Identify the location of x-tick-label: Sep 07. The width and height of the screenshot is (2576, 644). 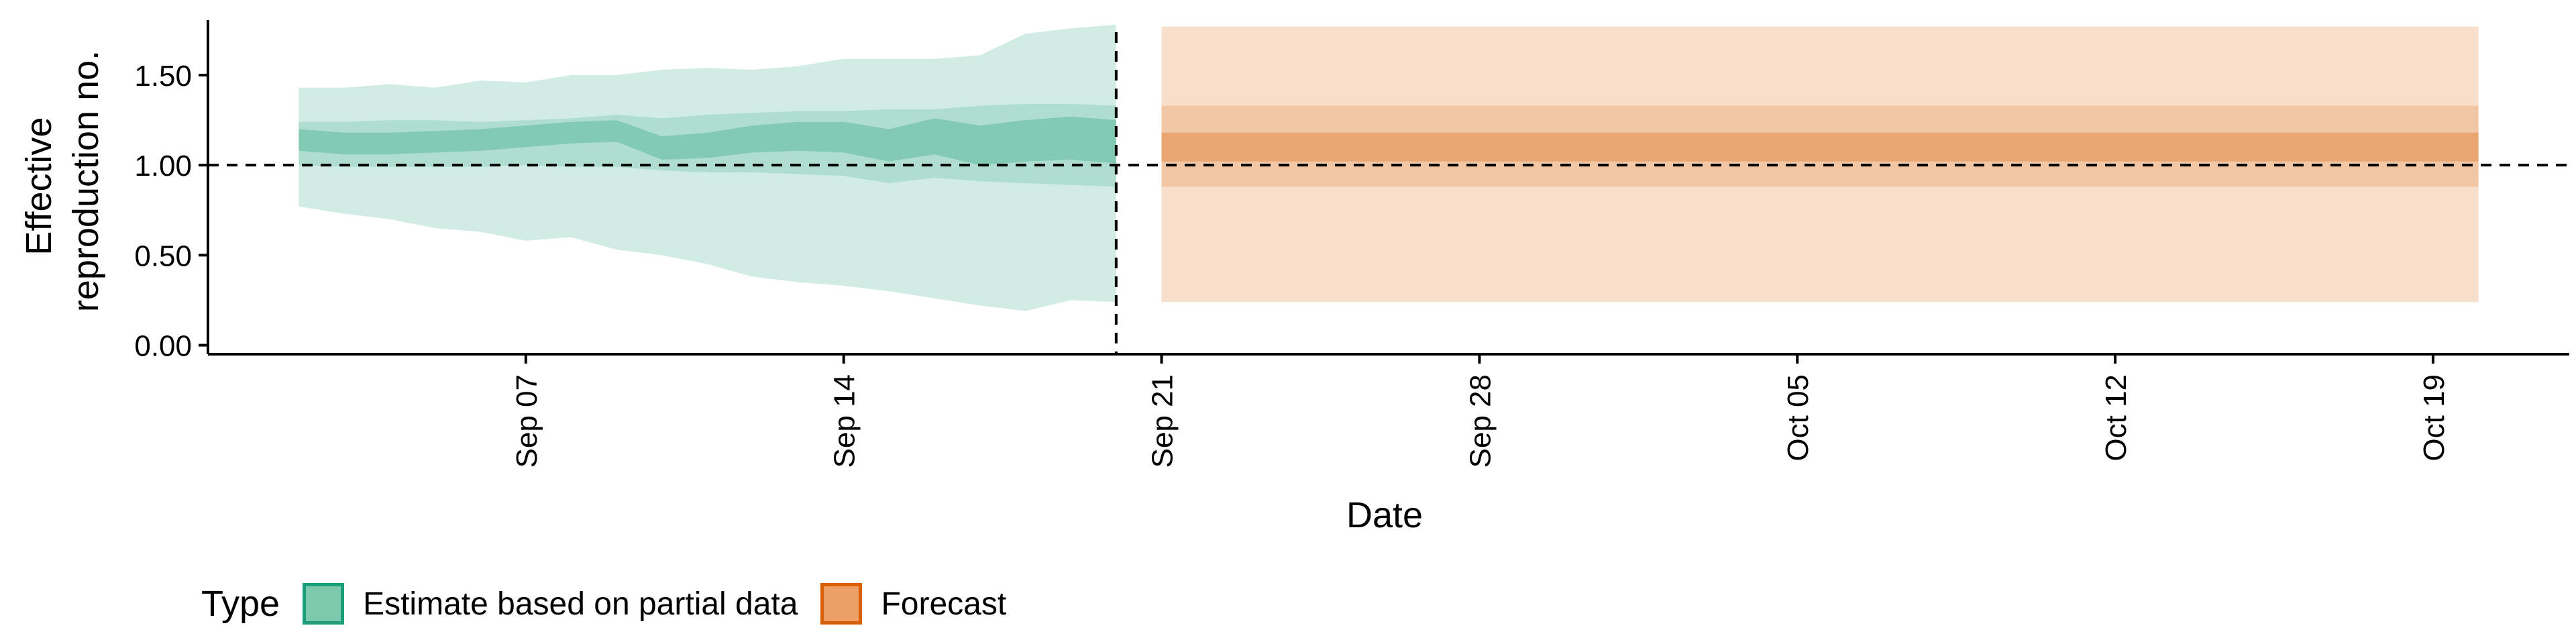
(527, 421).